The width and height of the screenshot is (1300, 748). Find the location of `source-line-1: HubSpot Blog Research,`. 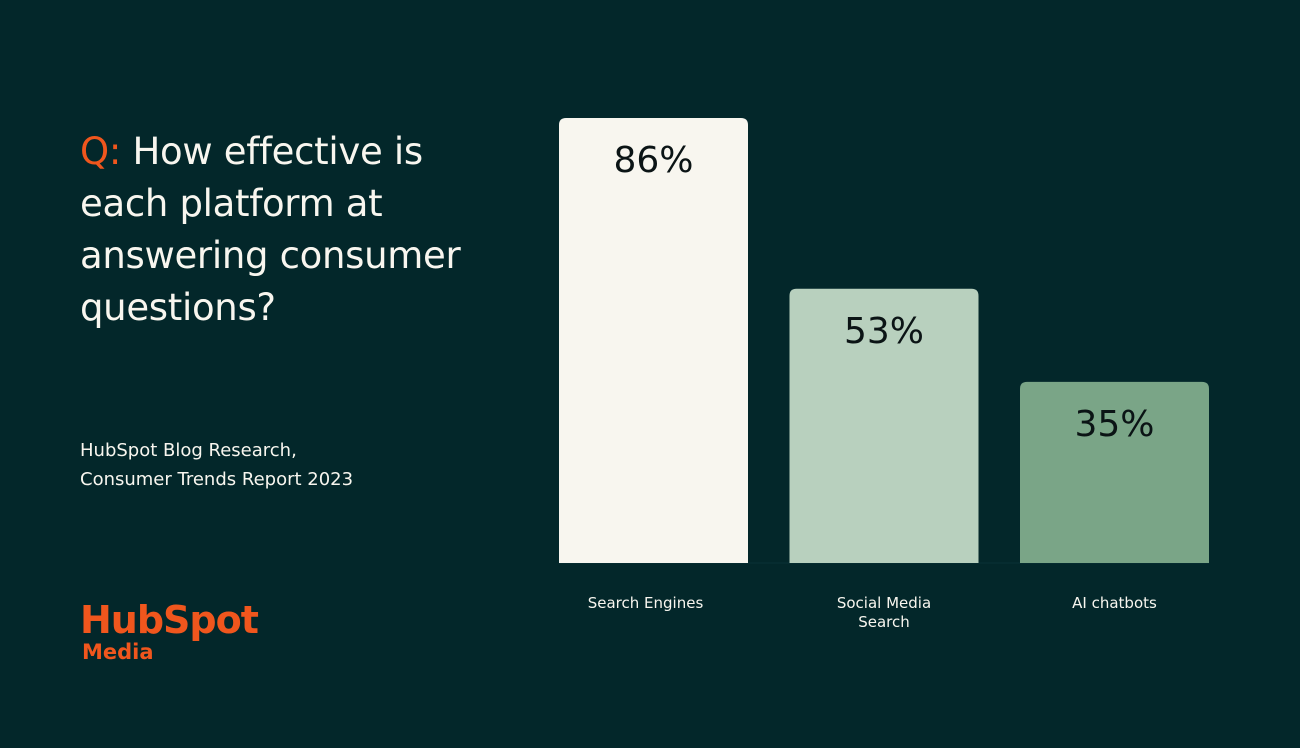

source-line-1: HubSpot Blog Research, is located at coordinates (188, 450).